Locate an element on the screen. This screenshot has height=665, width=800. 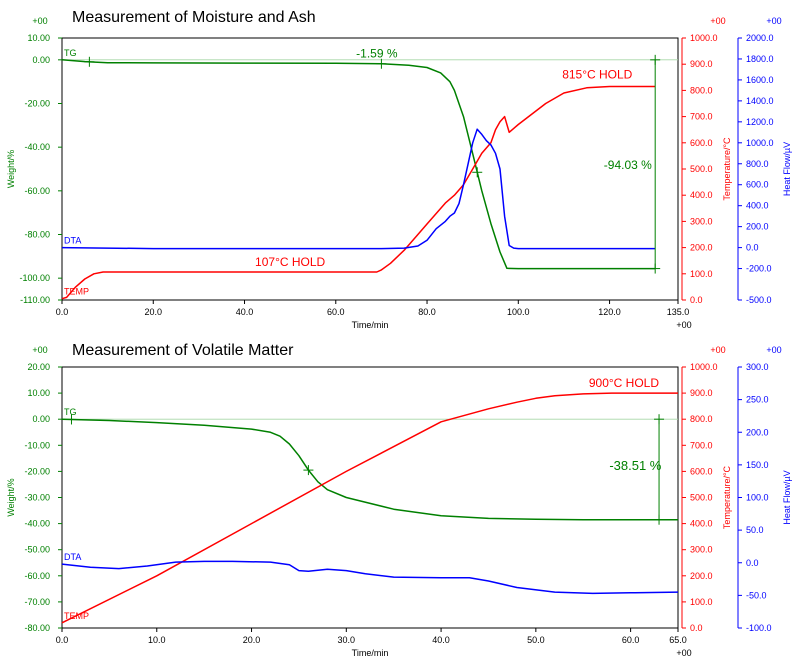
left-tick-label: -20.00 is located at coordinates (37, 104).